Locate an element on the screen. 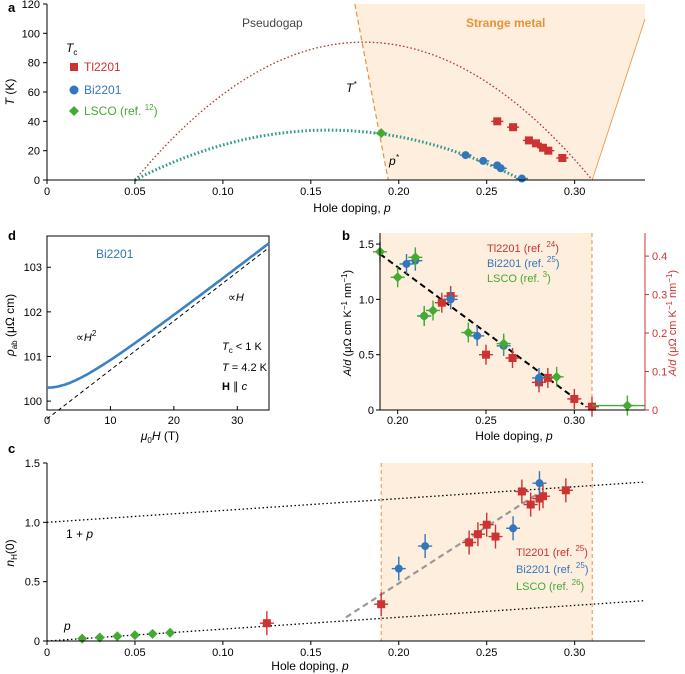  legend-a-lsco-marker is located at coordinates (74, 111).